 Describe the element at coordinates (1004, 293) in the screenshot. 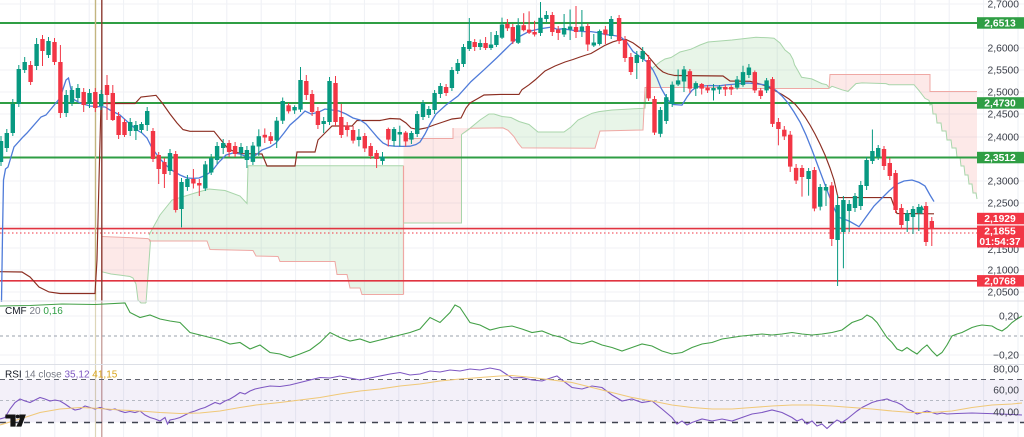

I see `svg-text: 2,0500` at that location.